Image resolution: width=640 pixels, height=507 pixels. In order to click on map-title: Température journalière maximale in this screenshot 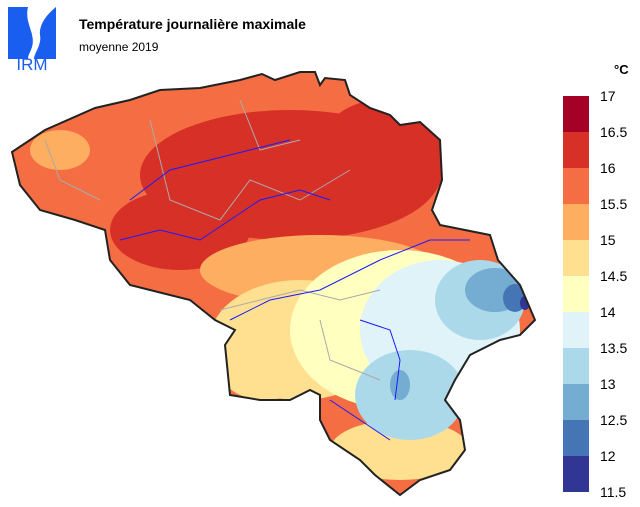, I will do `click(192, 24)`.